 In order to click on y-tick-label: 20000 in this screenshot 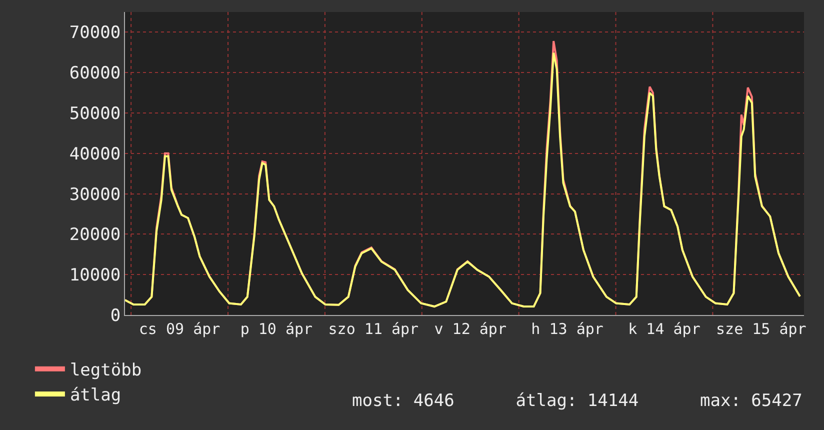, I will do `click(95, 235)`.